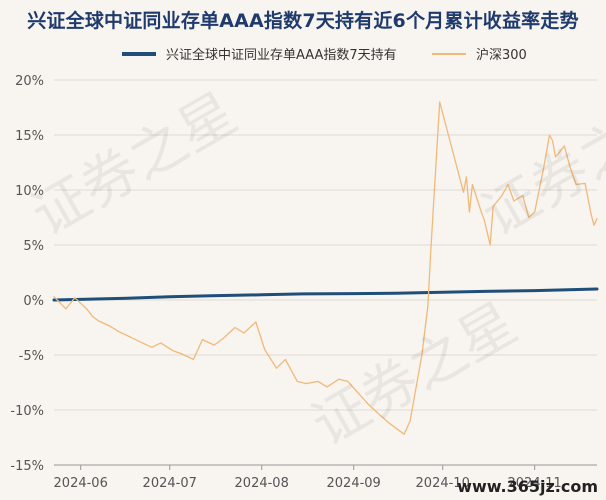 Image resolution: width=606 pixels, height=500 pixels. What do you see at coordinates (31, 356) in the screenshot?
I see `y-tick-label: -5%` at bounding box center [31, 356].